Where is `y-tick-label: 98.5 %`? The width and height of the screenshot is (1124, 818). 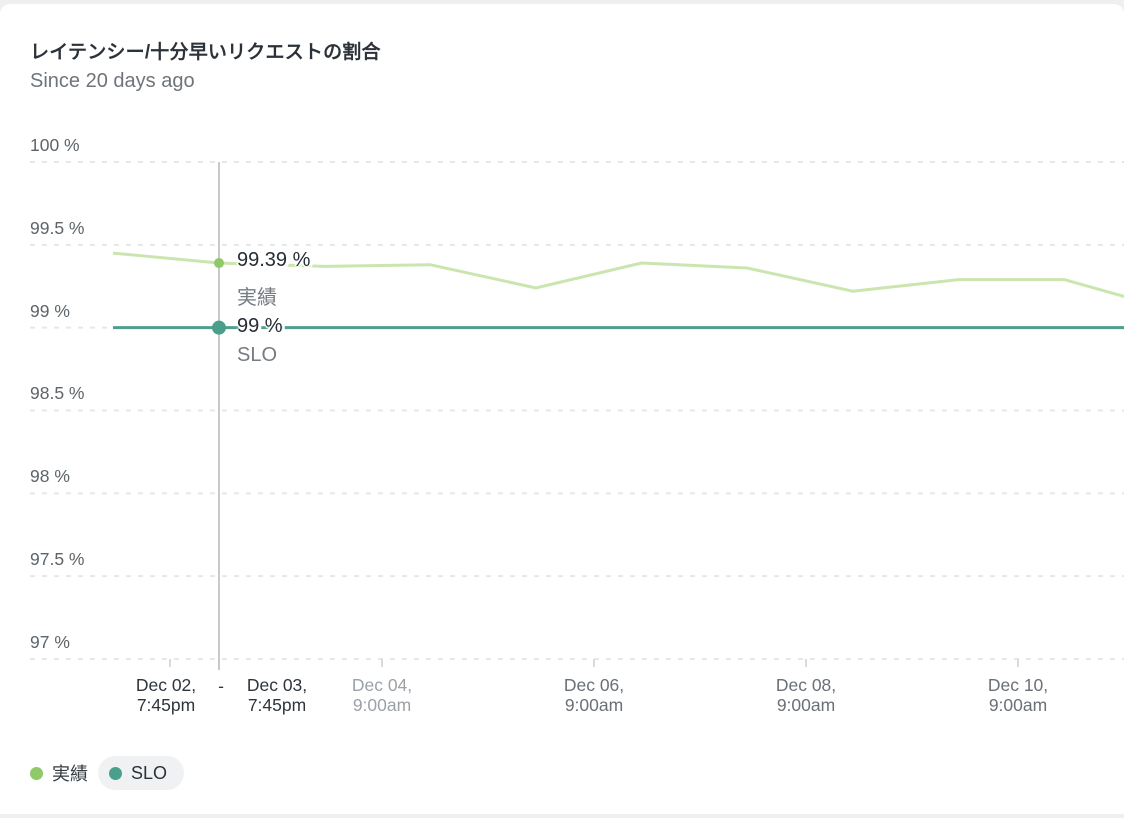 y-tick-label: 98.5 % is located at coordinates (57, 393).